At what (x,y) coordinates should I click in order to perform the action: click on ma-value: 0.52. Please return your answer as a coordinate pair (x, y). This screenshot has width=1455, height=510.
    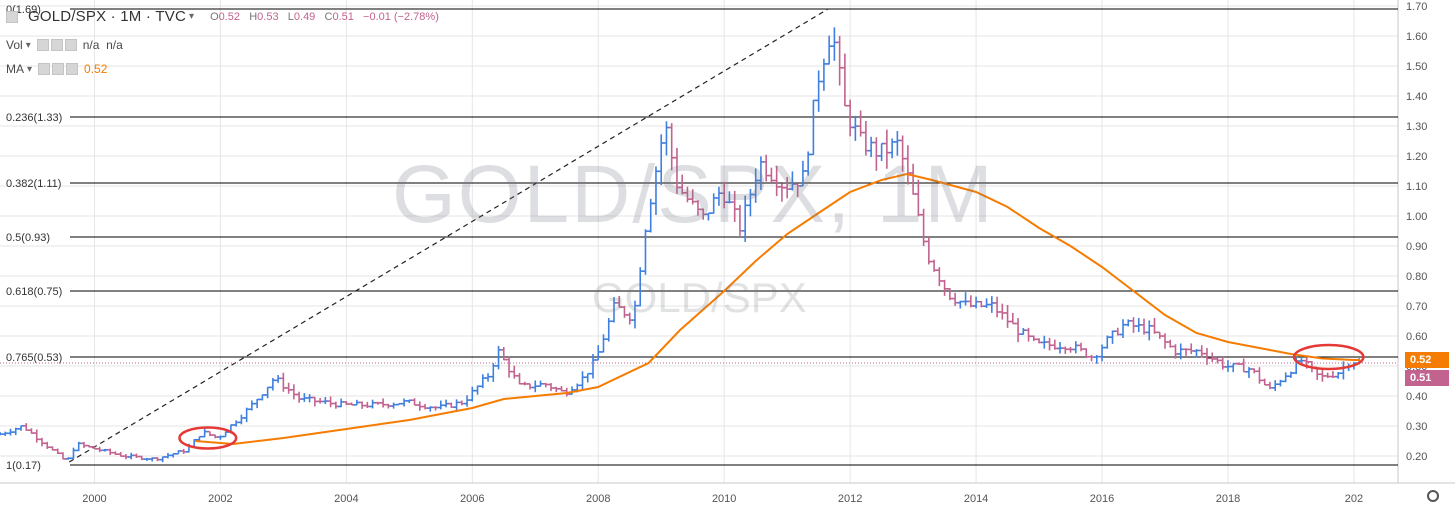
    Looking at the image, I should click on (96, 69).